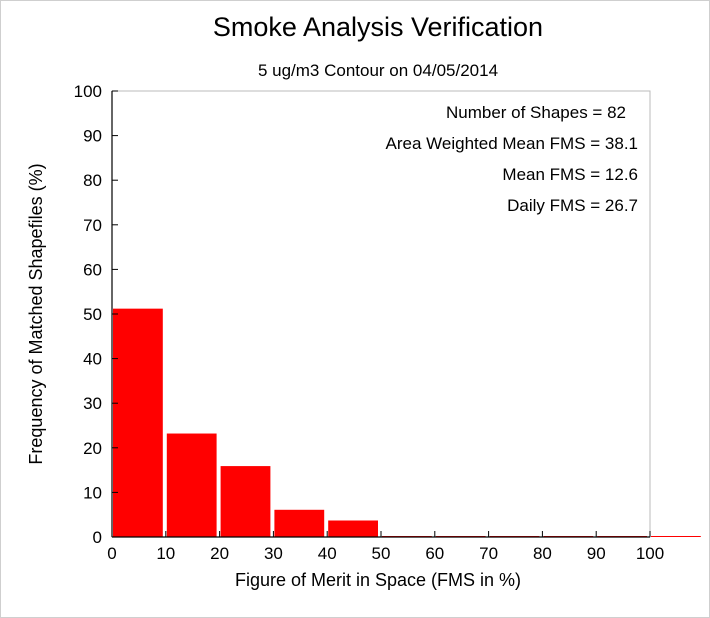 This screenshot has width=710, height=618. Describe the element at coordinates (92, 359) in the screenshot. I see `y-tick-label-4: 40` at that location.